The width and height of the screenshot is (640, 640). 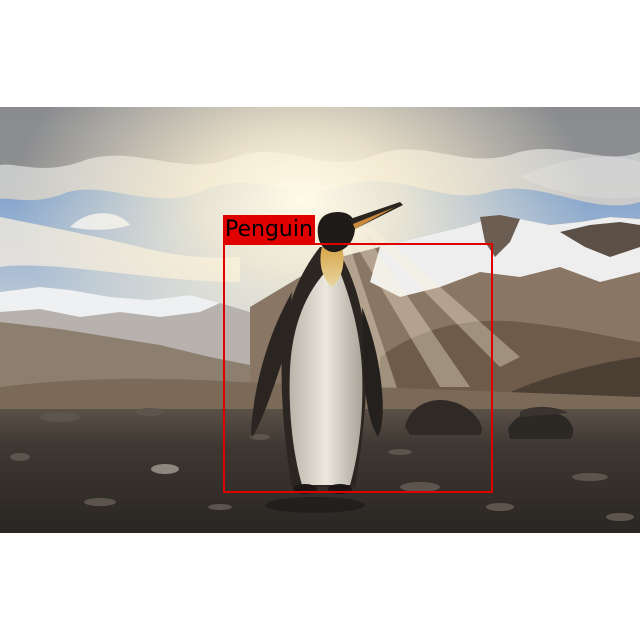 I want to click on rocks, so click(x=489, y=419).